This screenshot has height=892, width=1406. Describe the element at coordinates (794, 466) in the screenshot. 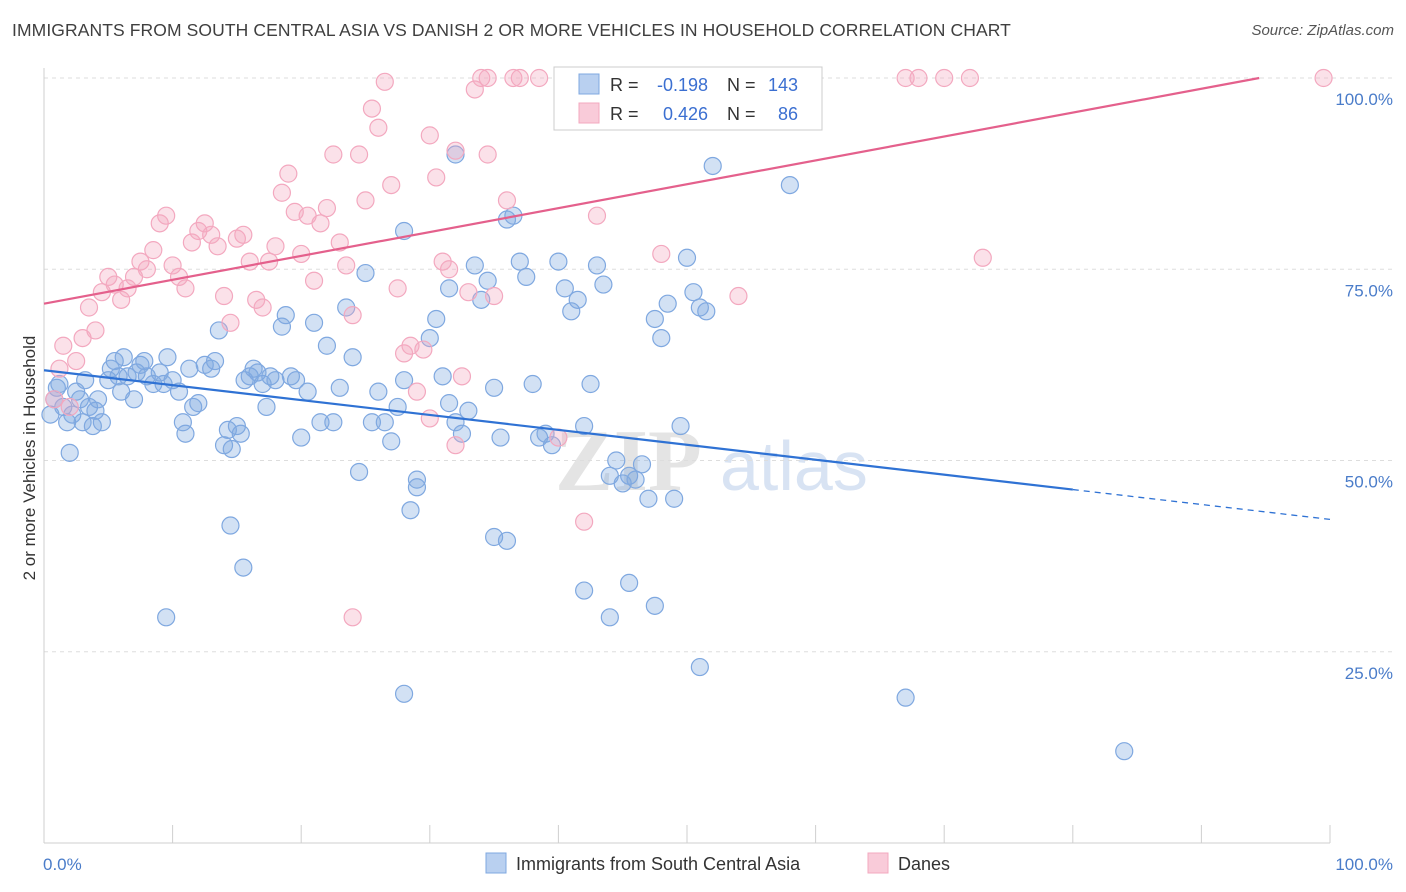

I see `watermark-atlas: atlas` at that location.